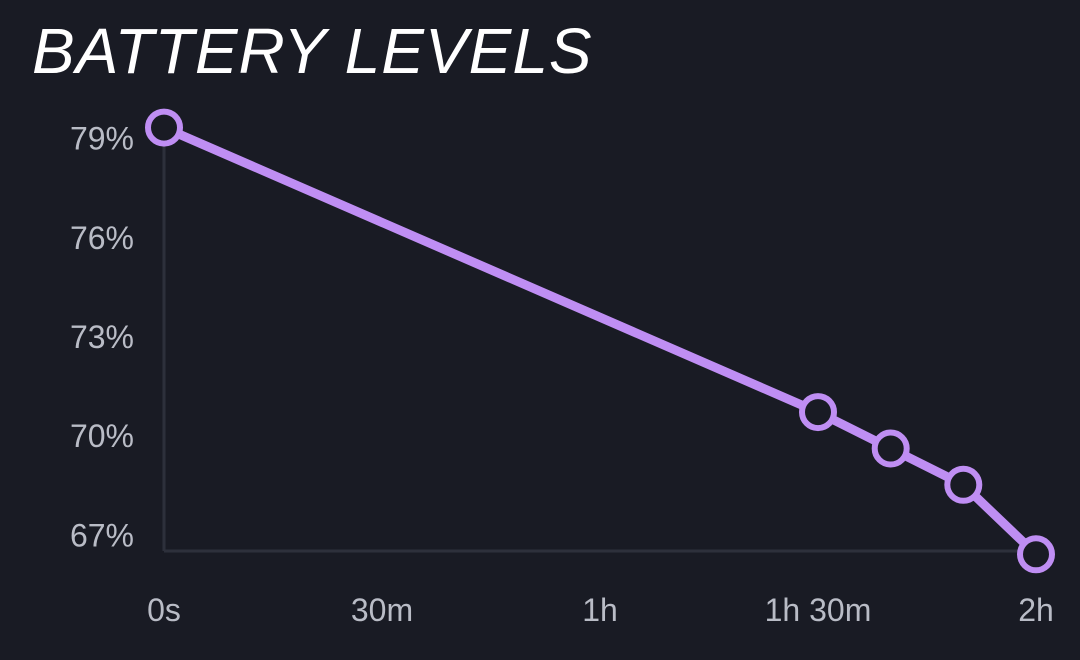  What do you see at coordinates (312, 51) in the screenshot?
I see `chart-title: BATTERY LEVELS` at bounding box center [312, 51].